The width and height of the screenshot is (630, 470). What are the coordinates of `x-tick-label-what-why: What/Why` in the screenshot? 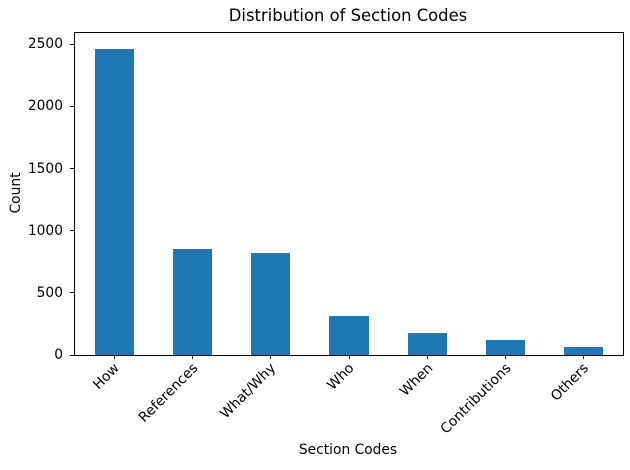 It's located at (248, 391).